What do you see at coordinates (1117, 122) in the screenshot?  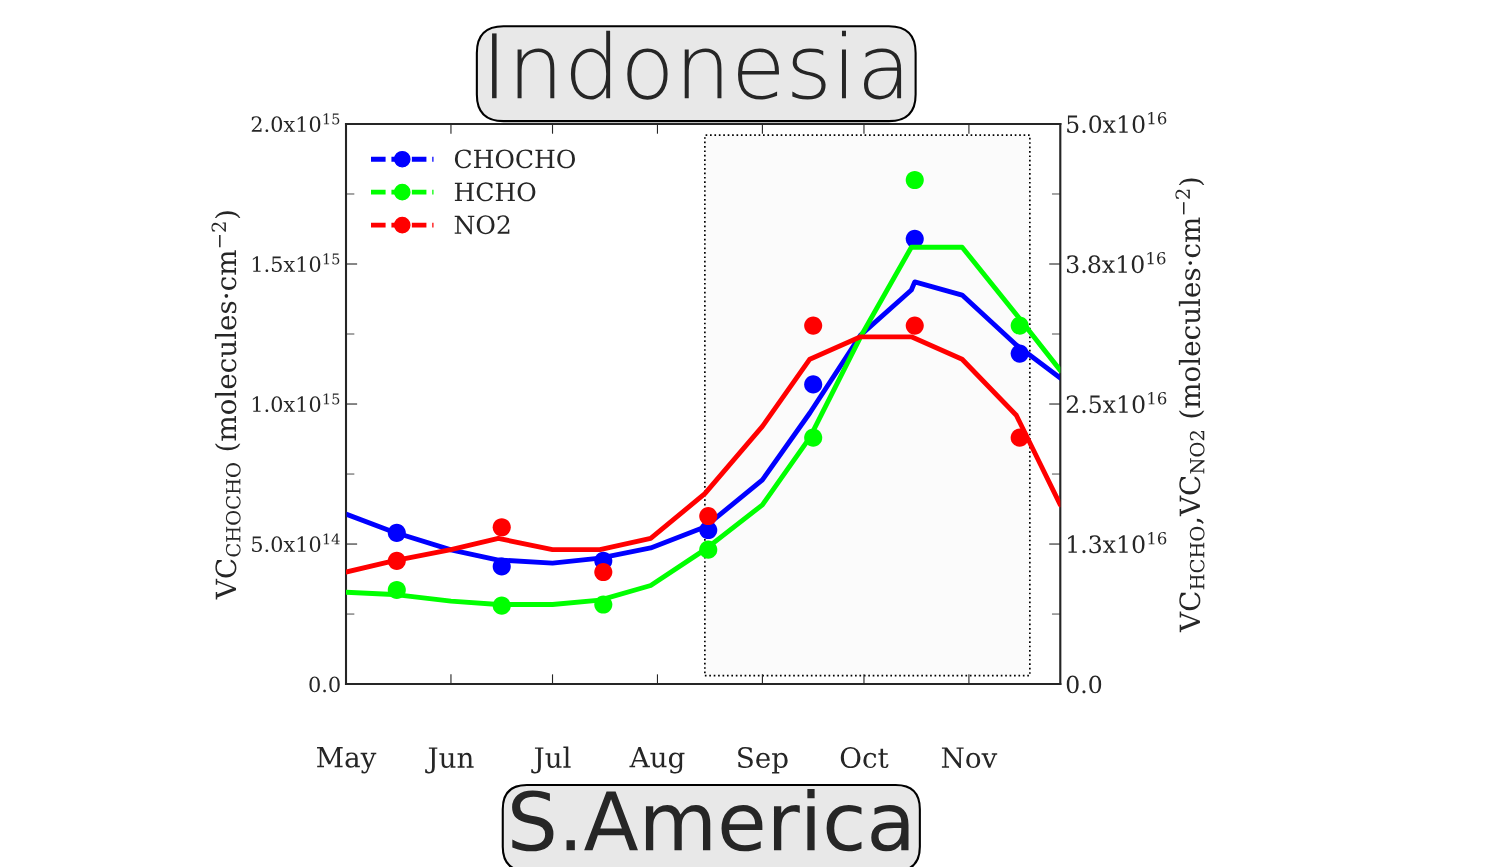 I see `y2-tick-label: 5.0x10$^{16}$` at bounding box center [1117, 122].